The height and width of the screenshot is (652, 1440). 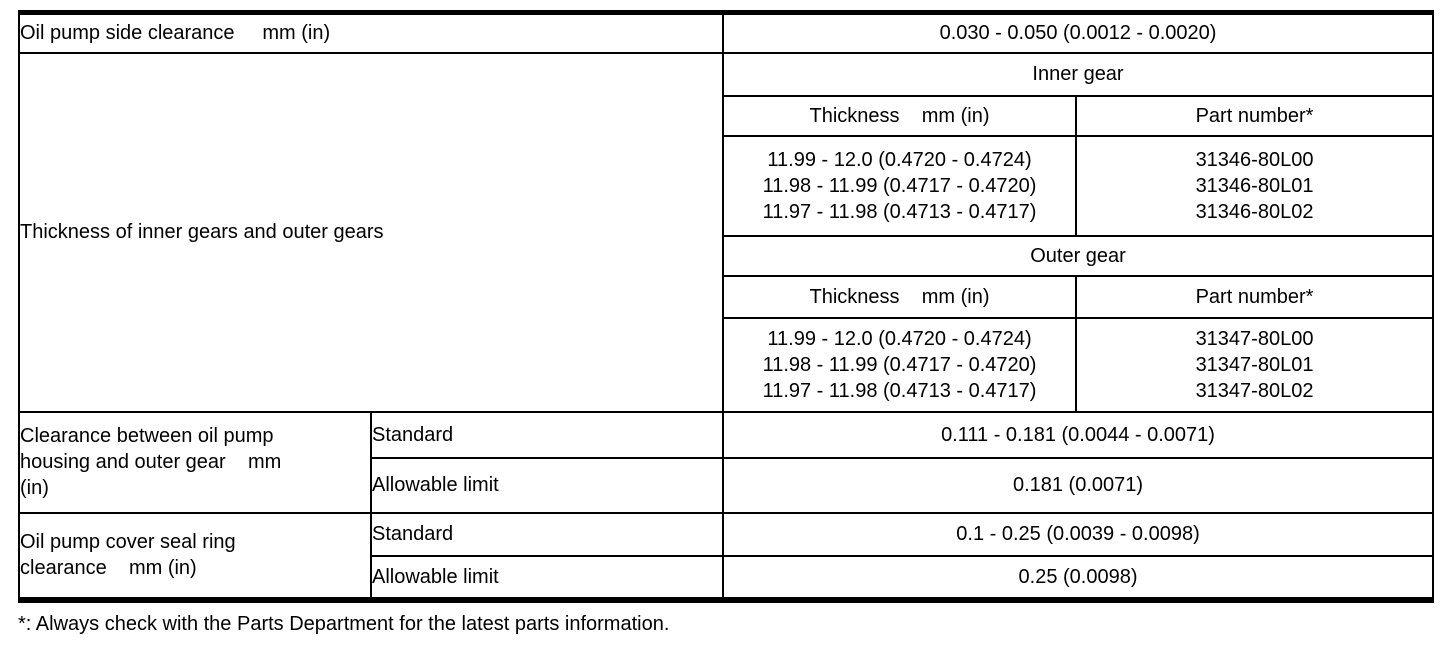 What do you see at coordinates (1078, 534) in the screenshot?
I see `seal-ring-standard-value: 0.1 - 0.25 (0.0039 - 0.0098)` at bounding box center [1078, 534].